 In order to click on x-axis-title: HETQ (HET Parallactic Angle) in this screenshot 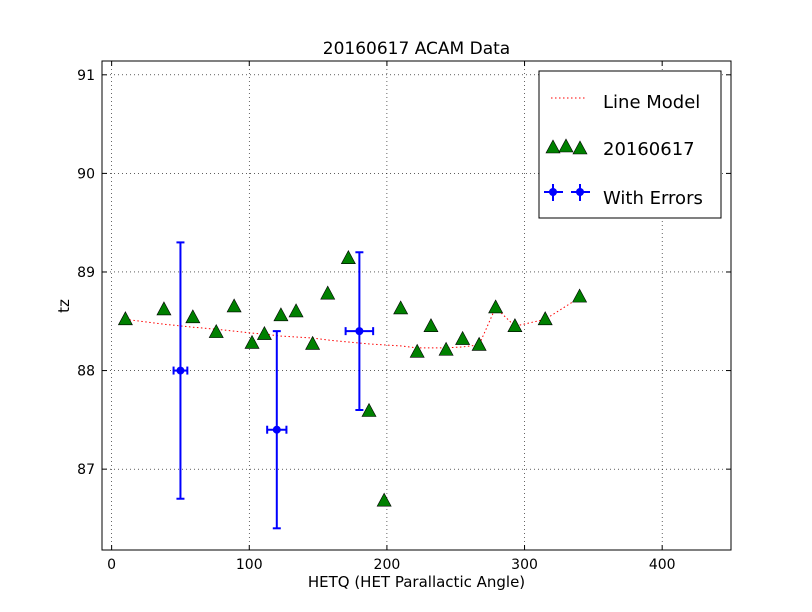, I will do `click(416, 582)`.